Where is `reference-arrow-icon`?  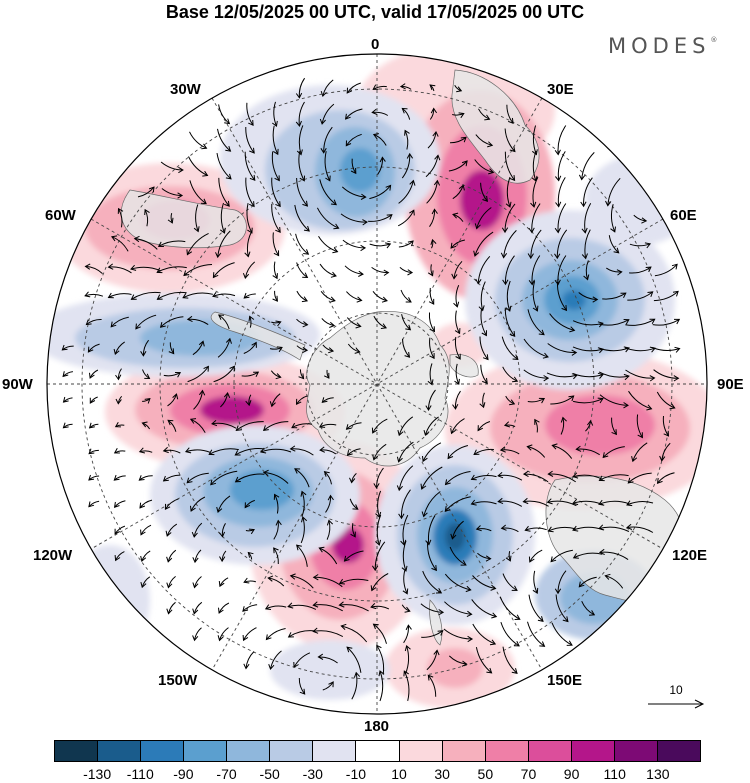
reference-arrow-icon is located at coordinates (676, 704).